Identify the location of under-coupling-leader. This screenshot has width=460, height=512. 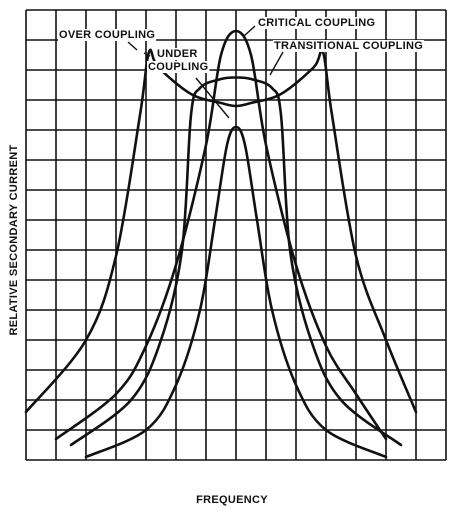
(147, 54).